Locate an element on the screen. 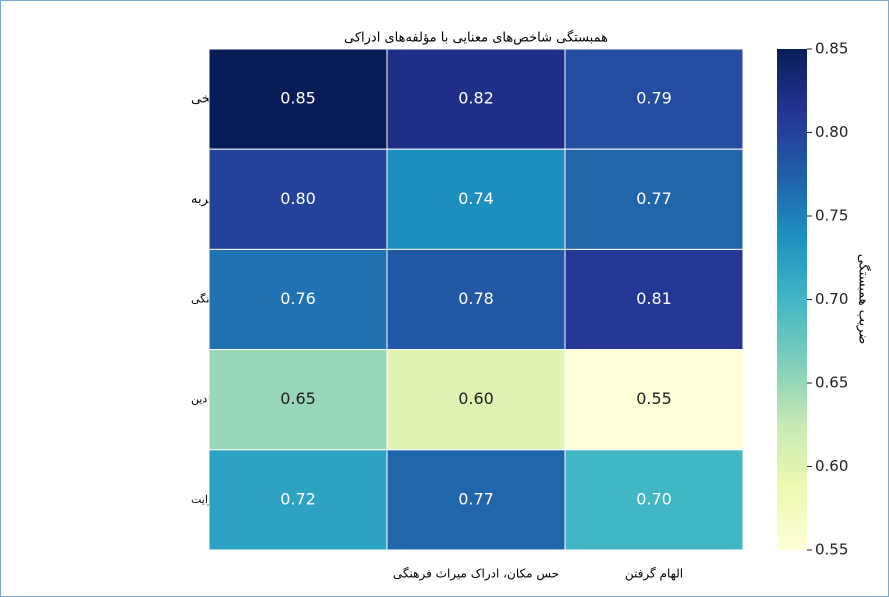  cell-label: 0.72 is located at coordinates (298, 498).